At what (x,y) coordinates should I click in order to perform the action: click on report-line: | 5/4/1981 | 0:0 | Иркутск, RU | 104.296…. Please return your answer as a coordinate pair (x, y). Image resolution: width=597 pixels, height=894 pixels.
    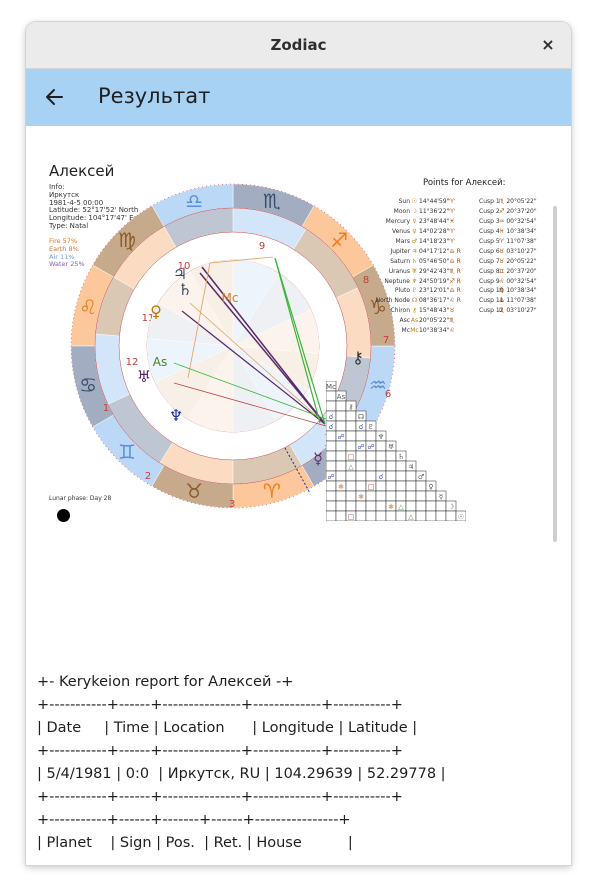
    Looking at the image, I should click on (241, 774).